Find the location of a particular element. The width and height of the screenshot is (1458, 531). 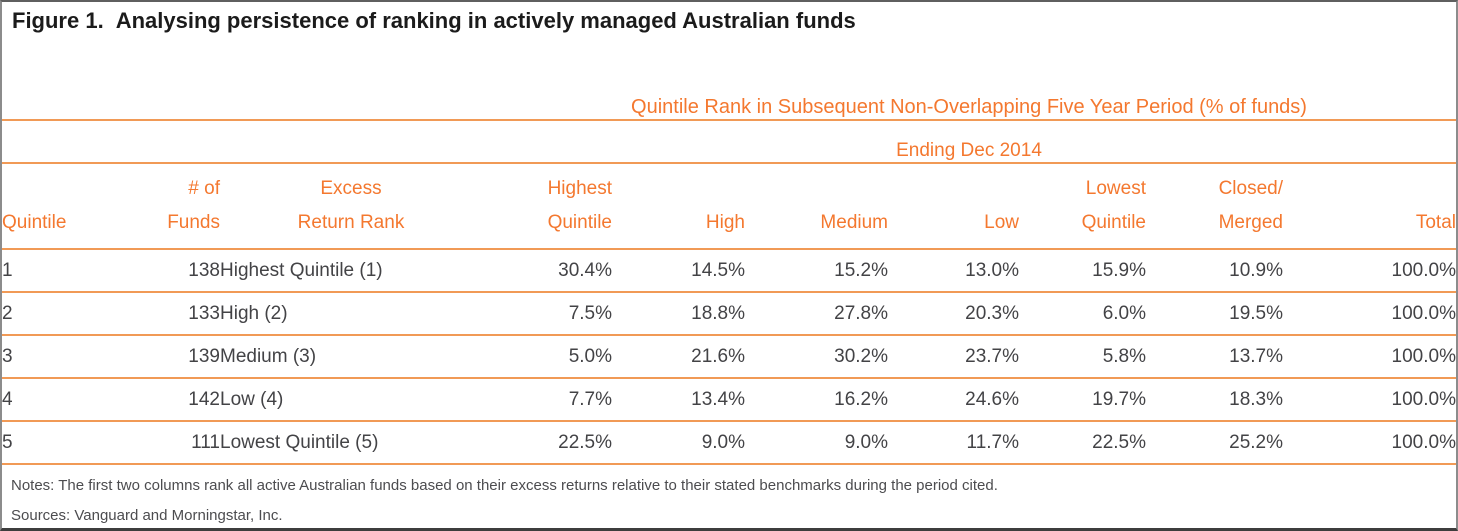

rank-cell: Medium (3) is located at coordinates (351, 357).